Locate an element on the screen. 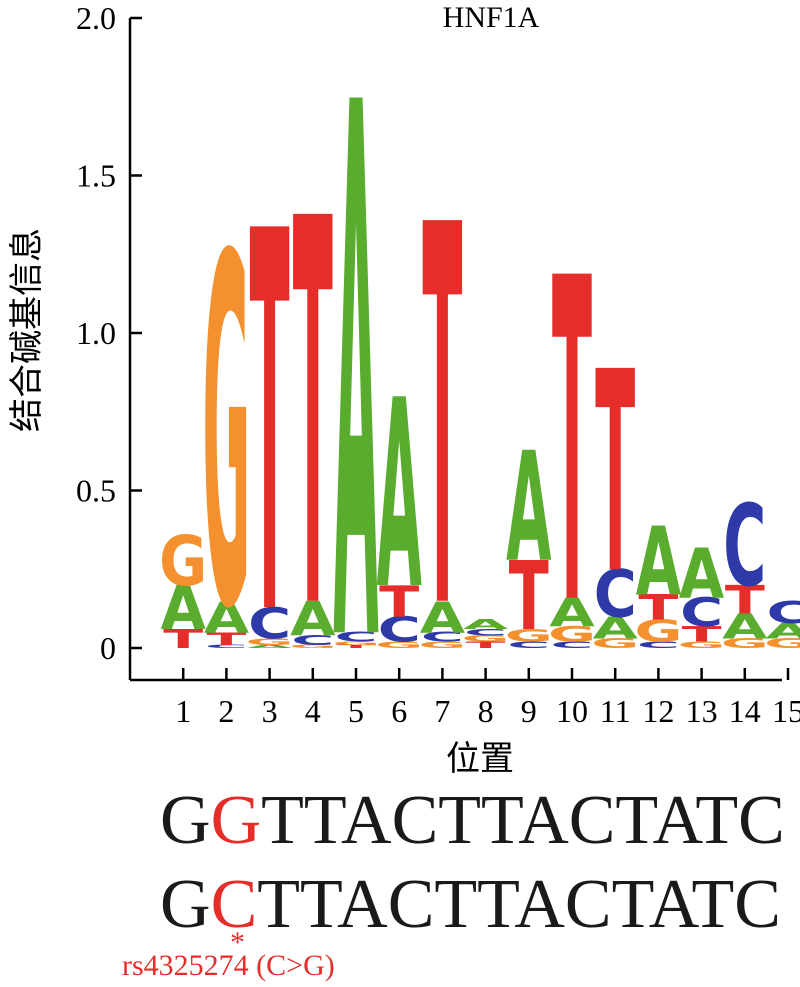  x-tick-label: 10 is located at coordinates (572, 711).